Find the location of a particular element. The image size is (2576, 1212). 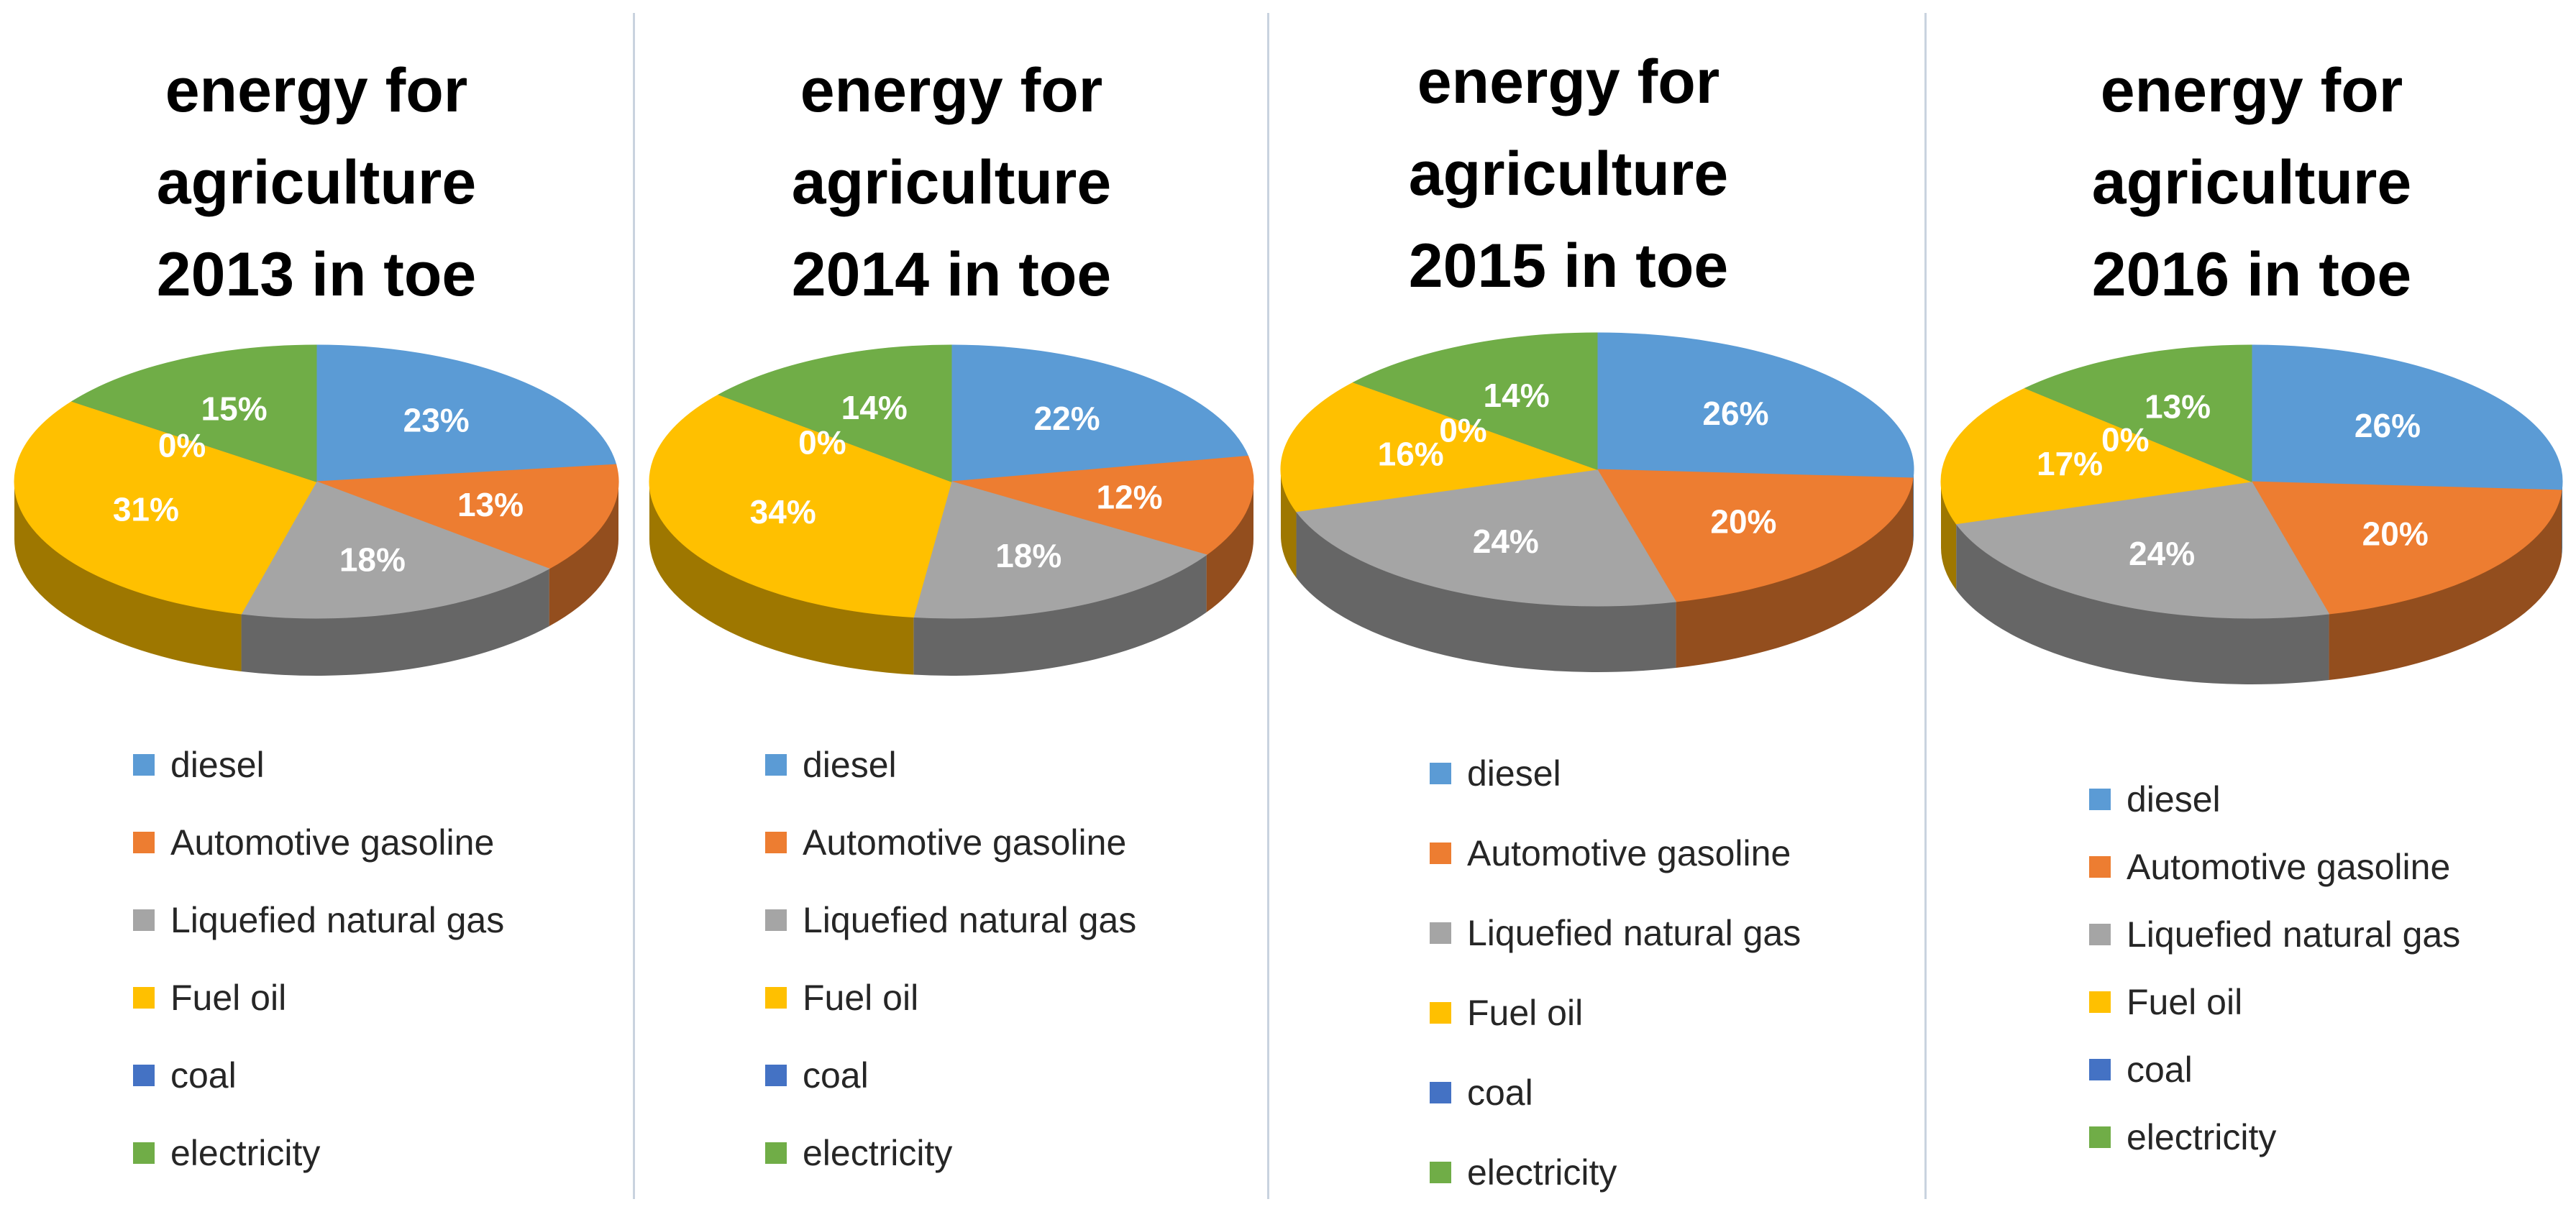

pie-slices is located at coordinates (952, 481).